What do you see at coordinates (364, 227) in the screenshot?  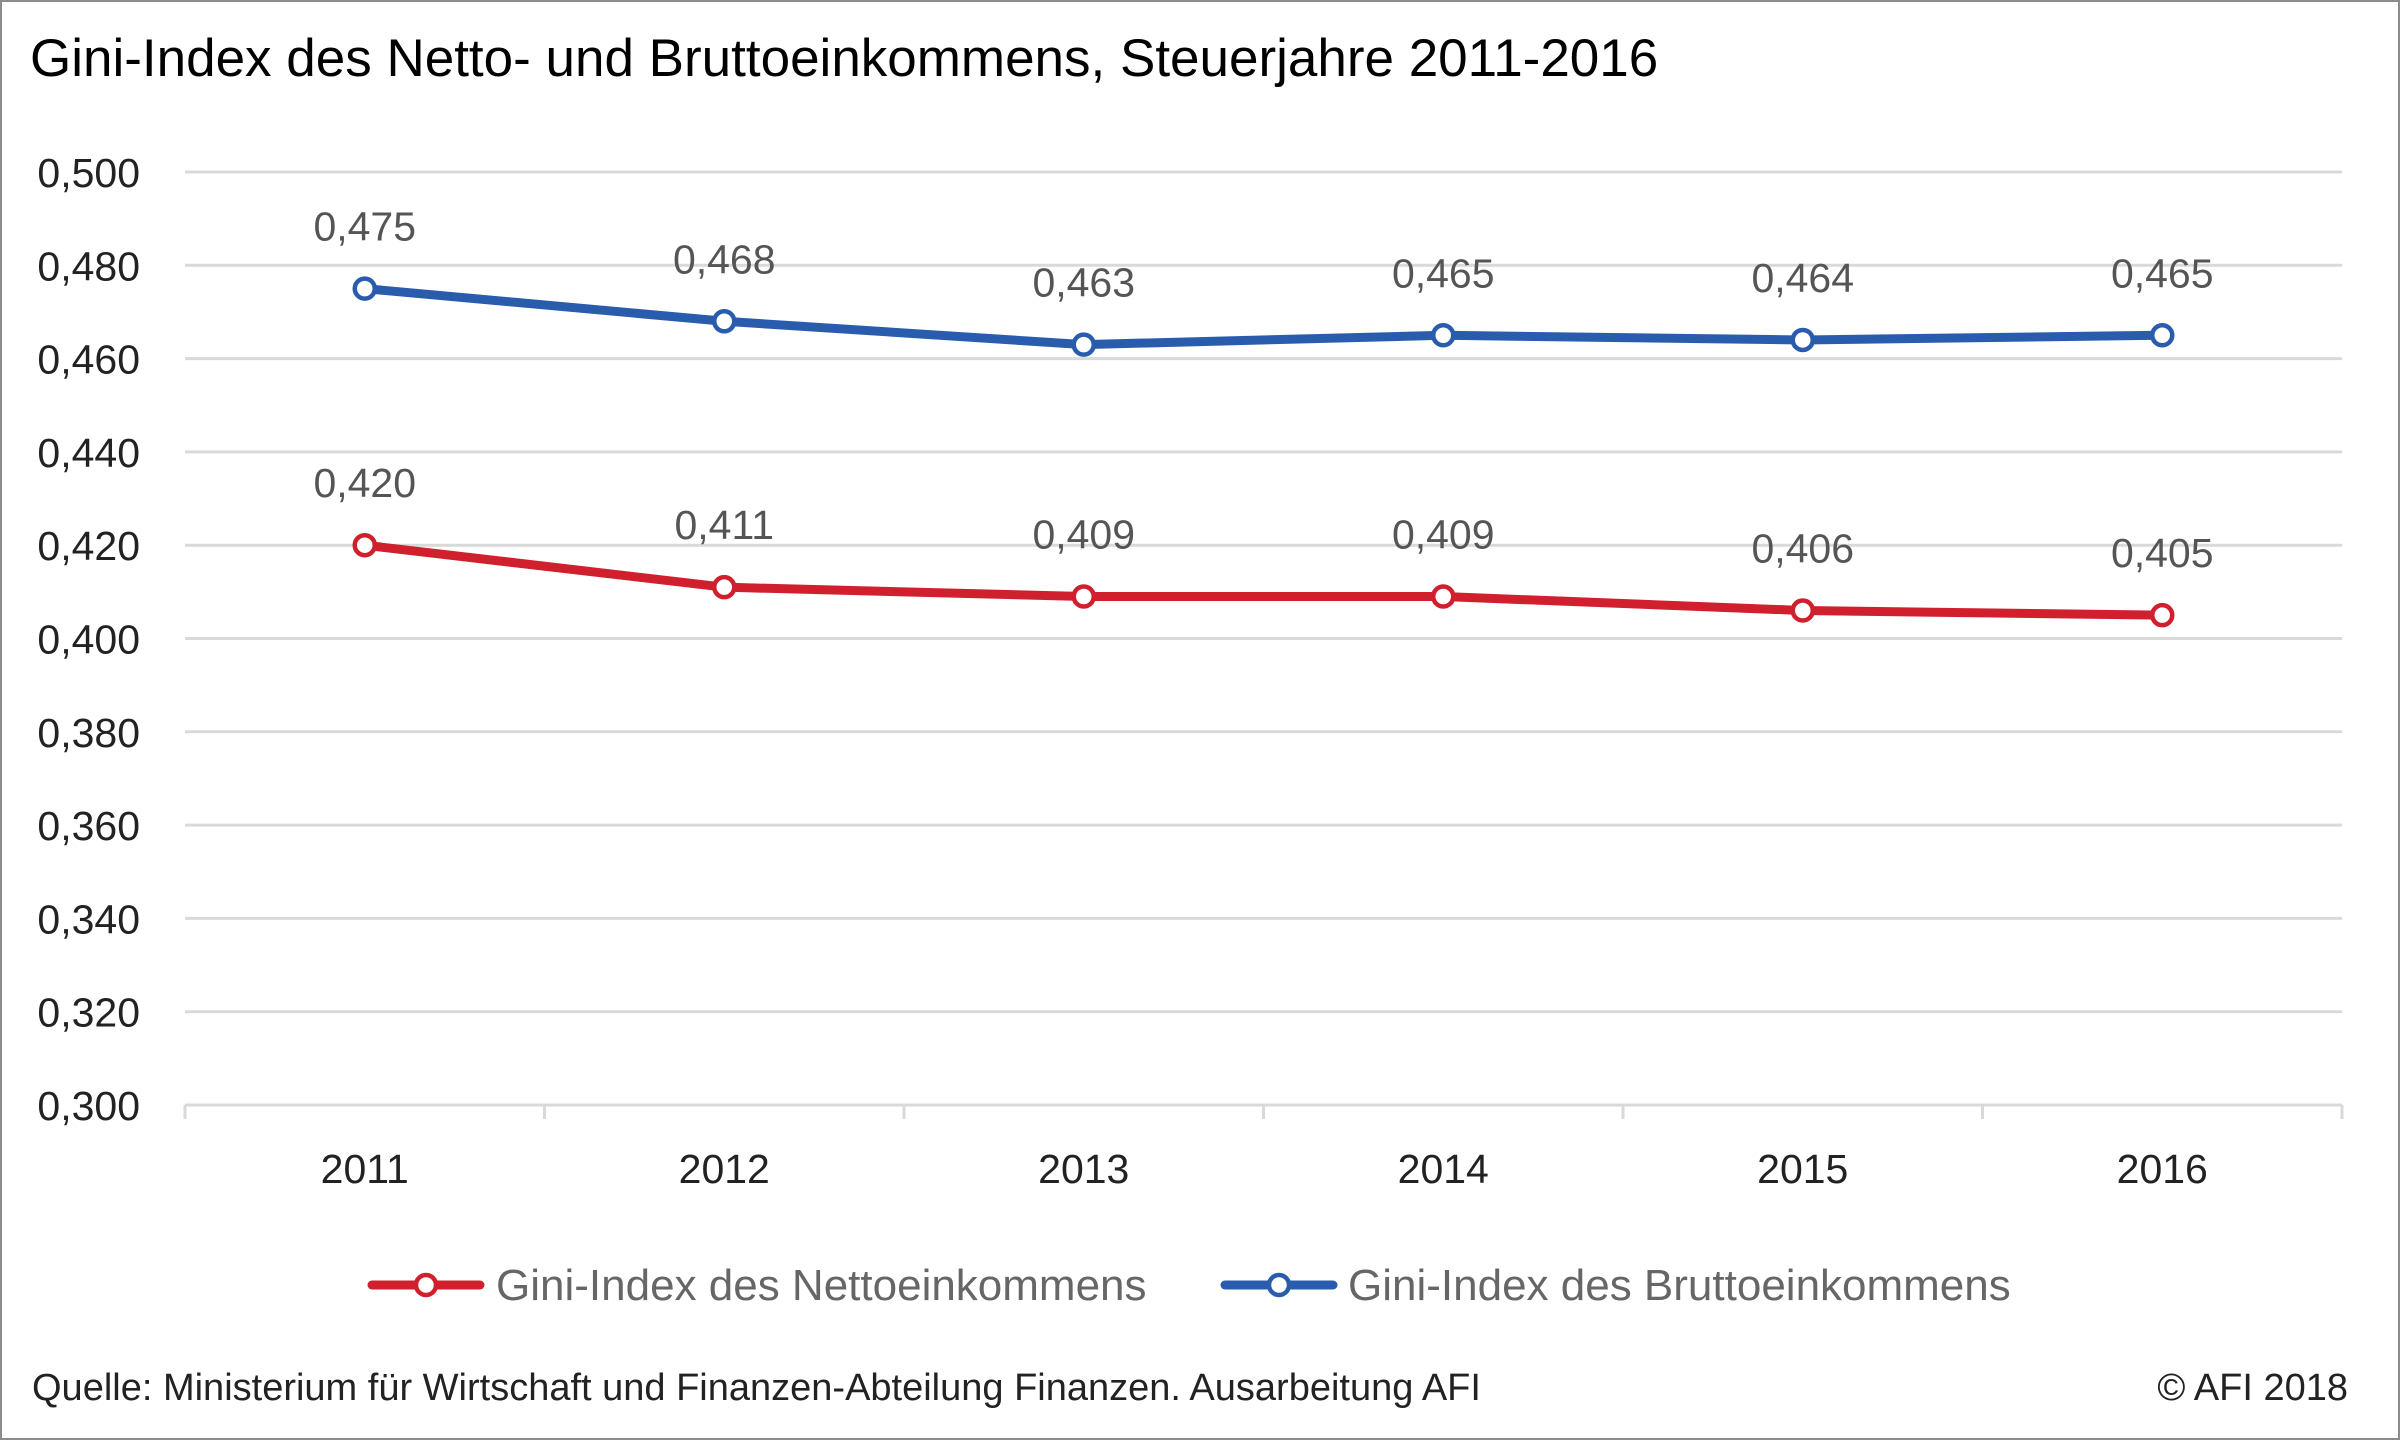 I see `data-label-brutto: 0,475` at bounding box center [364, 227].